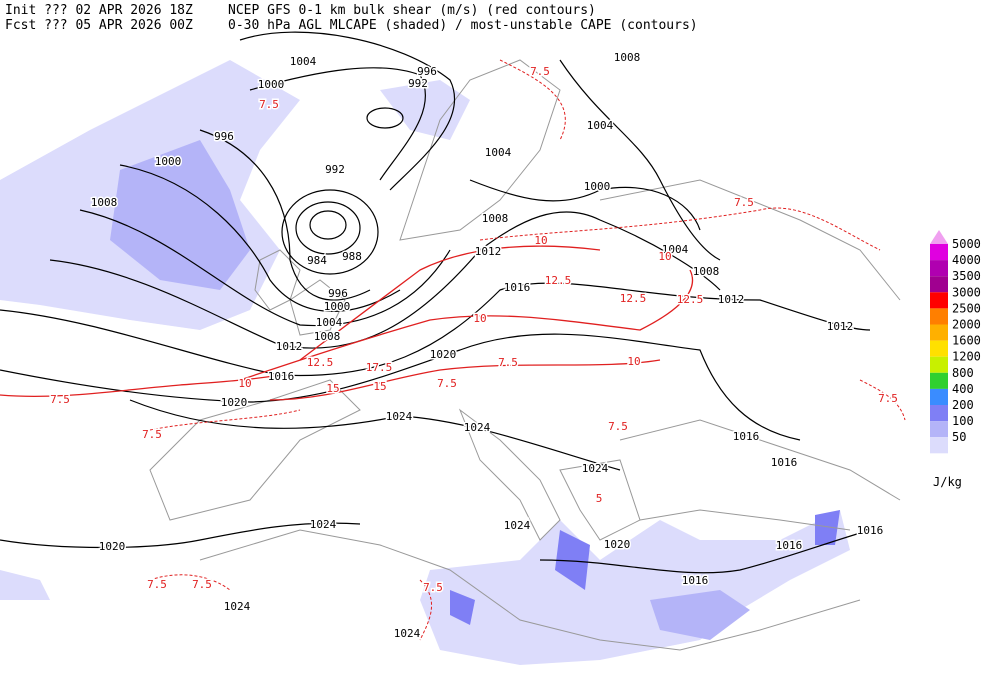 This screenshot has width=1000, height=680. I want to click on forecast-text: Fcst ??? 05 APR 2026 00Z, so click(99, 25).